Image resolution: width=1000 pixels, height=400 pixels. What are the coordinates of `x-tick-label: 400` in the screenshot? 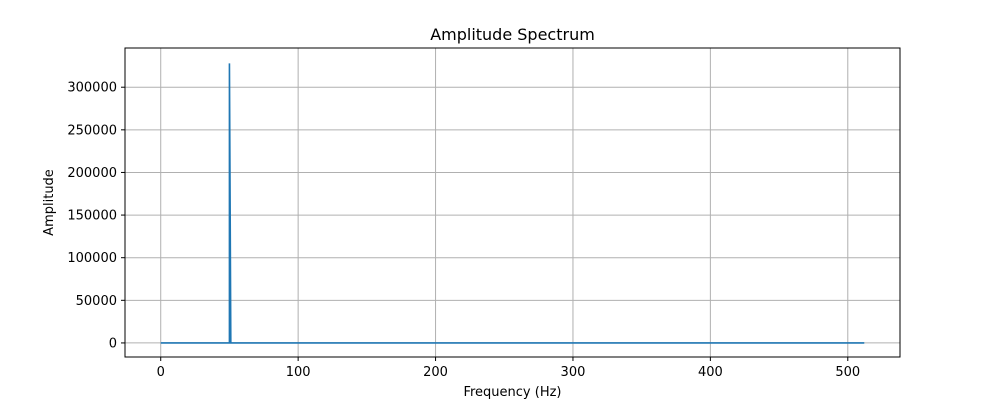 It's located at (710, 372).